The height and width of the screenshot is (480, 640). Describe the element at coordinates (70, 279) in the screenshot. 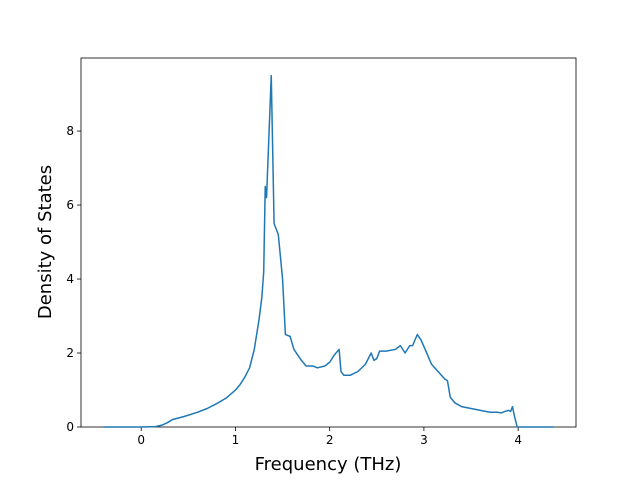

I see `y-tick-label: 4` at that location.